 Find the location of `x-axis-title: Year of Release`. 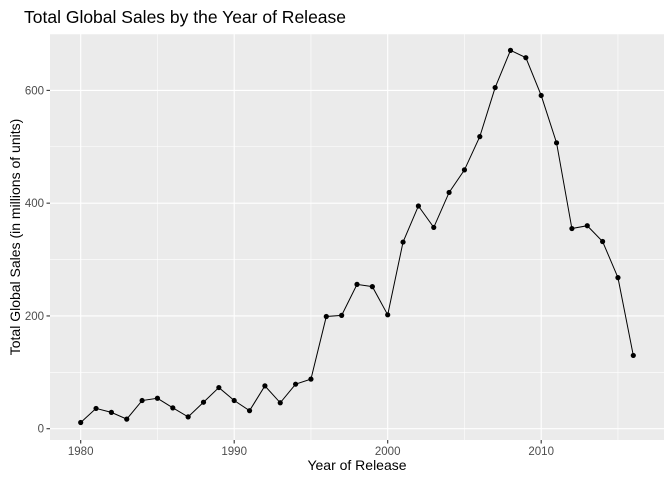

x-axis-title: Year of Release is located at coordinates (356, 465).